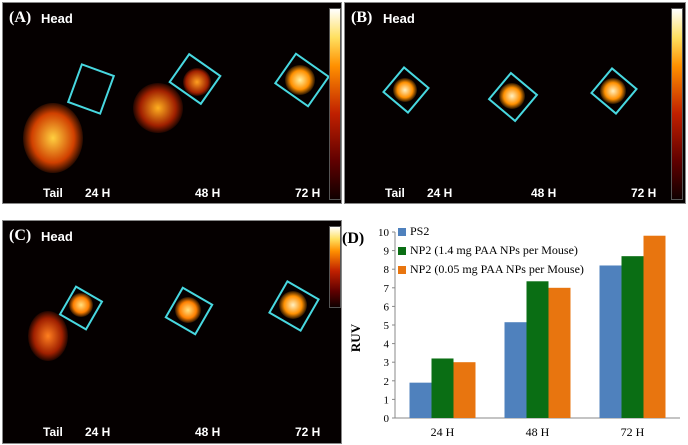 The width and height of the screenshot is (688, 445). What do you see at coordinates (384, 233) in the screenshot?
I see `svg-text: 10` at bounding box center [384, 233].